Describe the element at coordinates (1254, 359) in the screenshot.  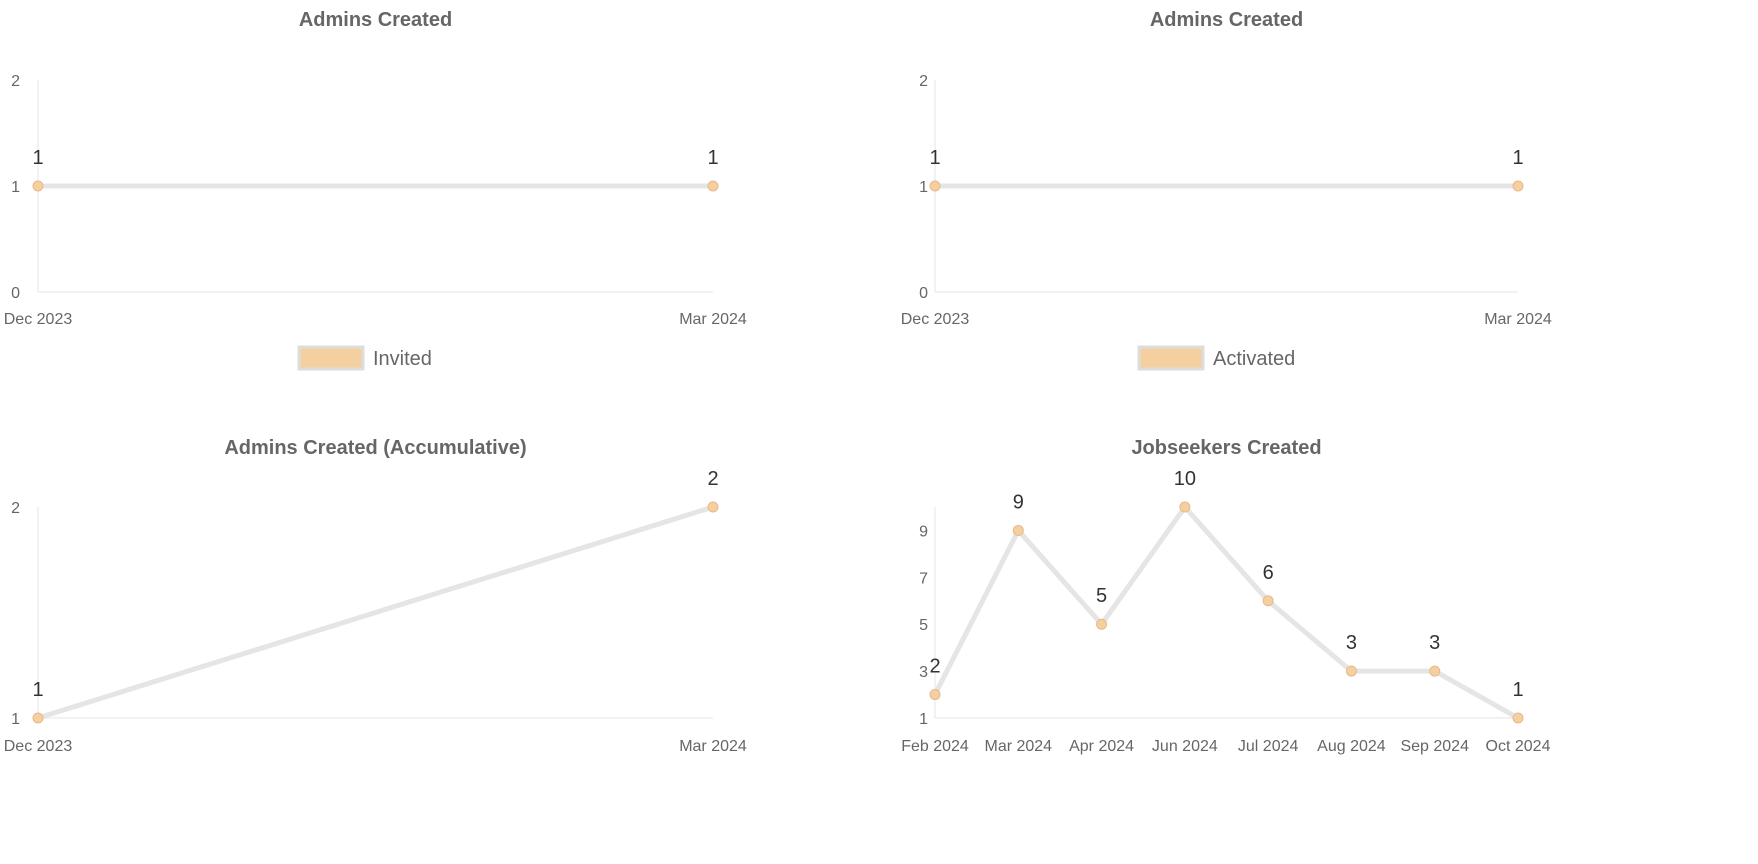
I see `legend-label: Activated` at that location.